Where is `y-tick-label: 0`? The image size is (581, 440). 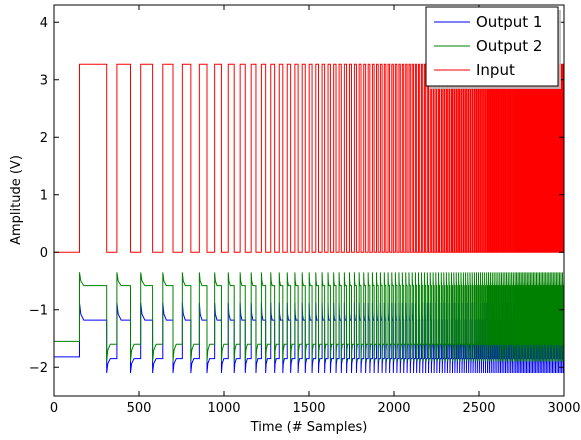
y-tick-label: 0 is located at coordinates (44, 253).